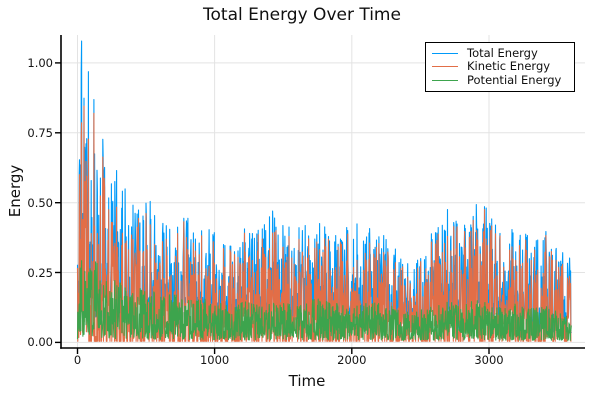  I want to click on legend-label: Total Energy, so click(502, 53).